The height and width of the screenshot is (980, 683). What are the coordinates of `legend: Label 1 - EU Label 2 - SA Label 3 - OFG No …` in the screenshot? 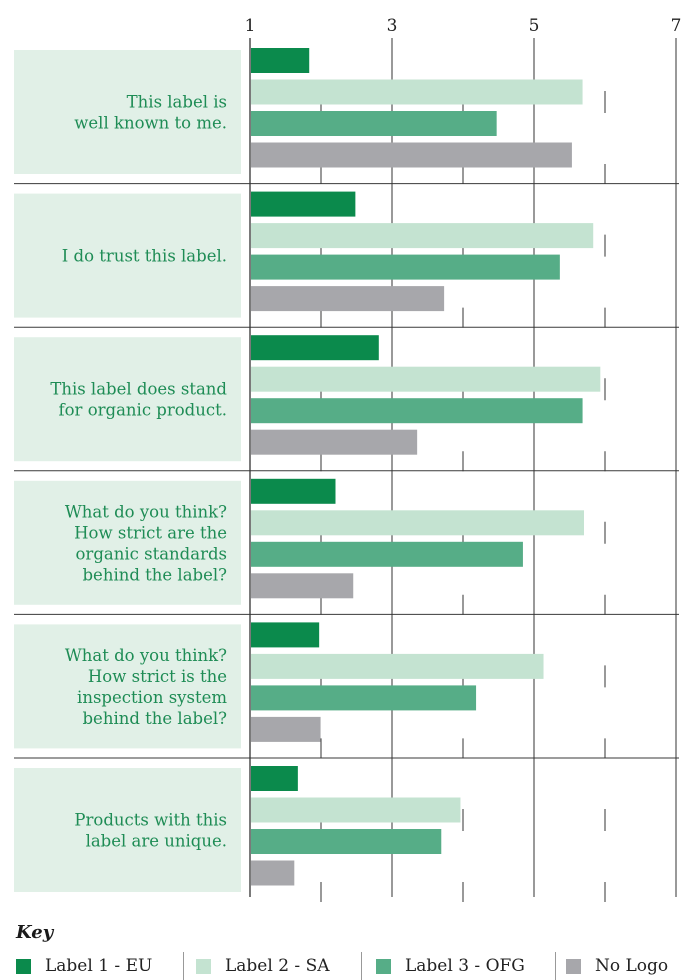 It's located at (341, 966).